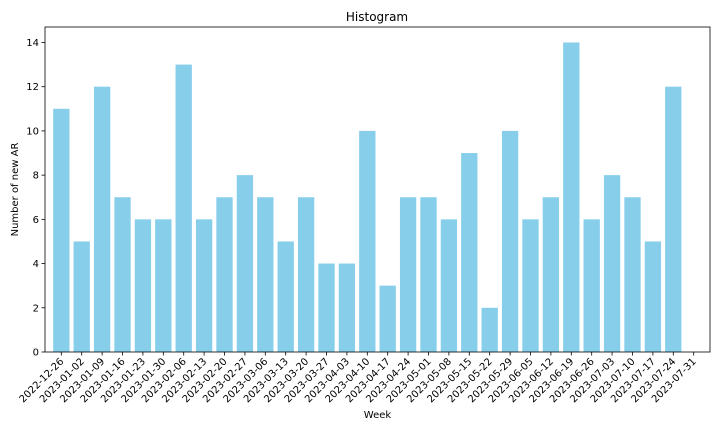 Image resolution: width=720 pixels, height=432 pixels. I want to click on x-axis-label: Week, so click(378, 415).